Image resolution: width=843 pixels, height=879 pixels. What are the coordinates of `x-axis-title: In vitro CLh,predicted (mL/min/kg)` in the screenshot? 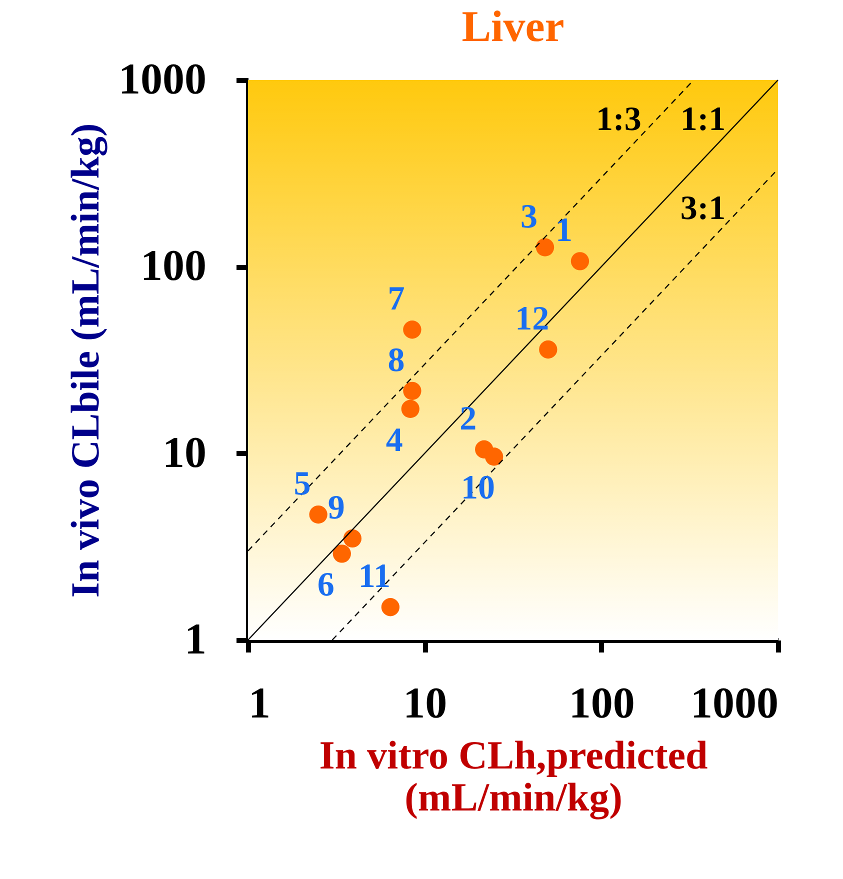 It's located at (513, 776).